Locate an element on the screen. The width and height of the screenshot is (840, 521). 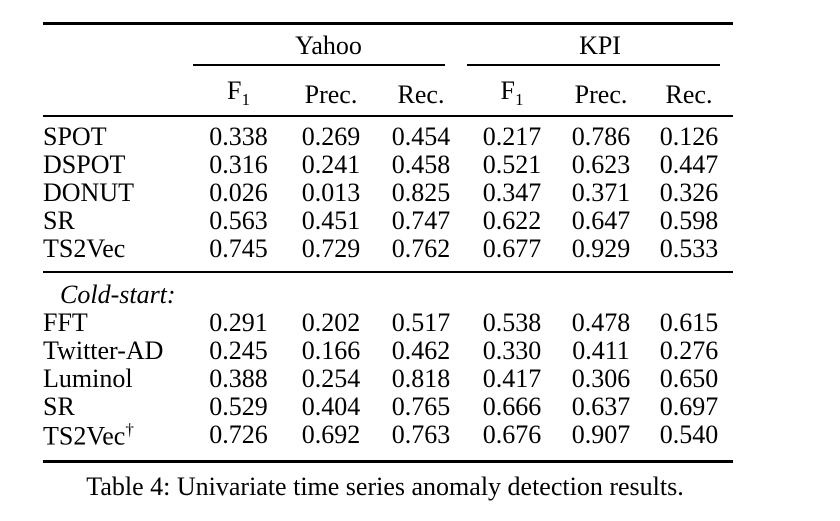
metric-value: 0.929 is located at coordinates (601, 248).